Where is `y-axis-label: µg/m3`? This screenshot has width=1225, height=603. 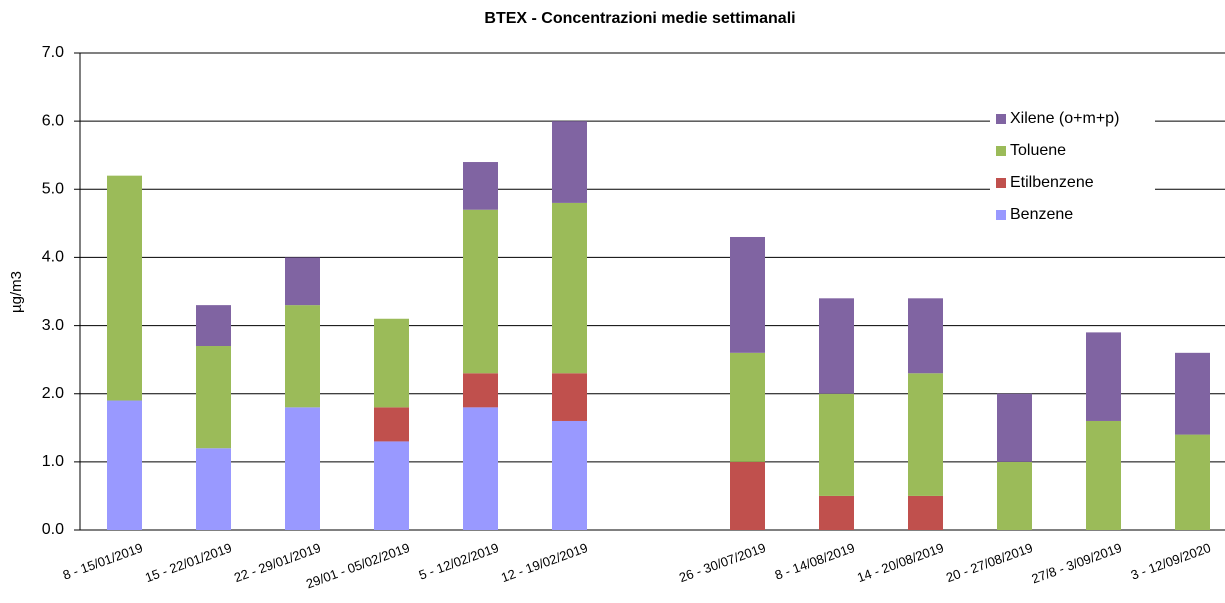 y-axis-label: µg/m3 is located at coordinates (16, 292).